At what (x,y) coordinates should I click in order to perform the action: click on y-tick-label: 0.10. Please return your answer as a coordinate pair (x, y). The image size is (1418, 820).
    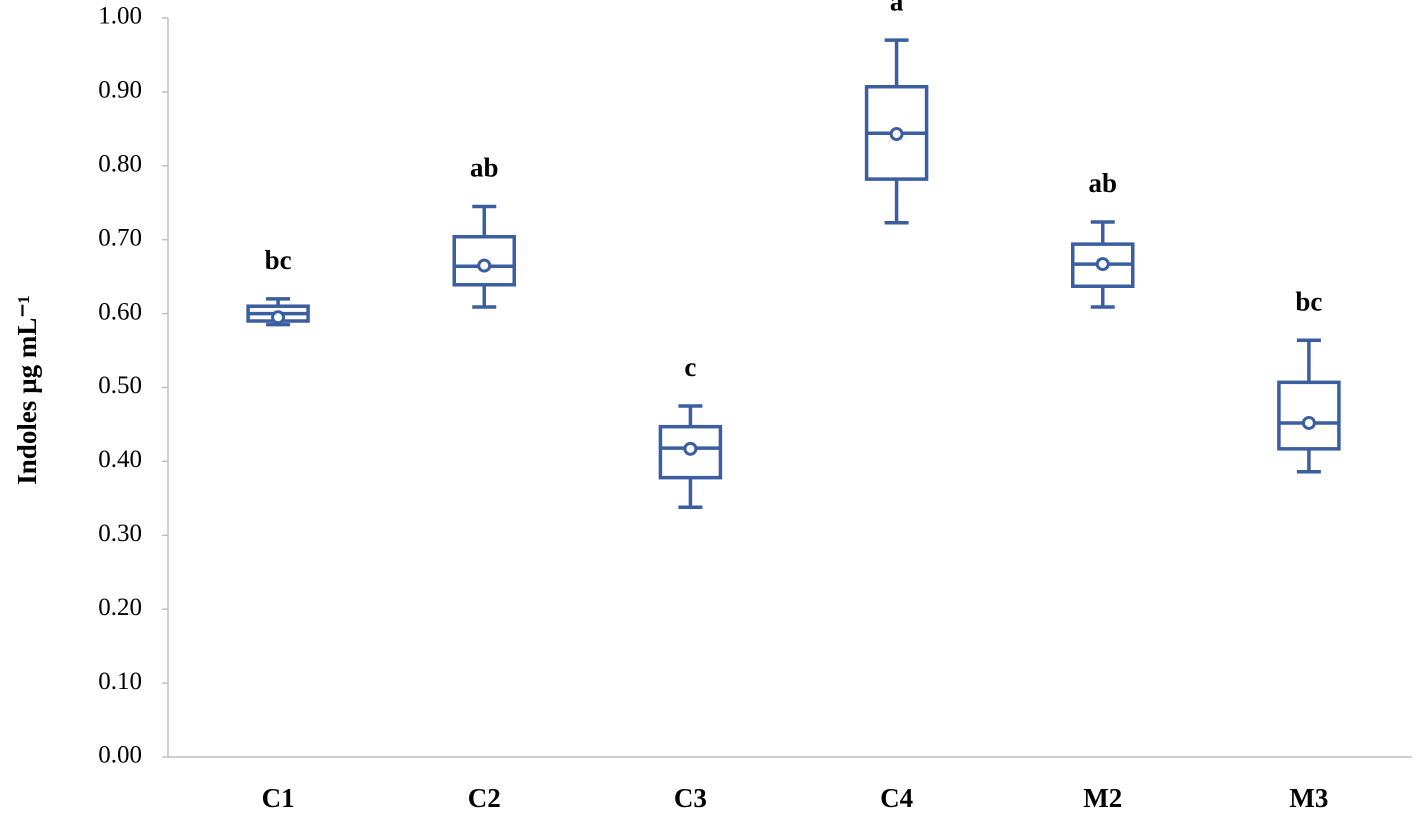
    Looking at the image, I should click on (120, 681).